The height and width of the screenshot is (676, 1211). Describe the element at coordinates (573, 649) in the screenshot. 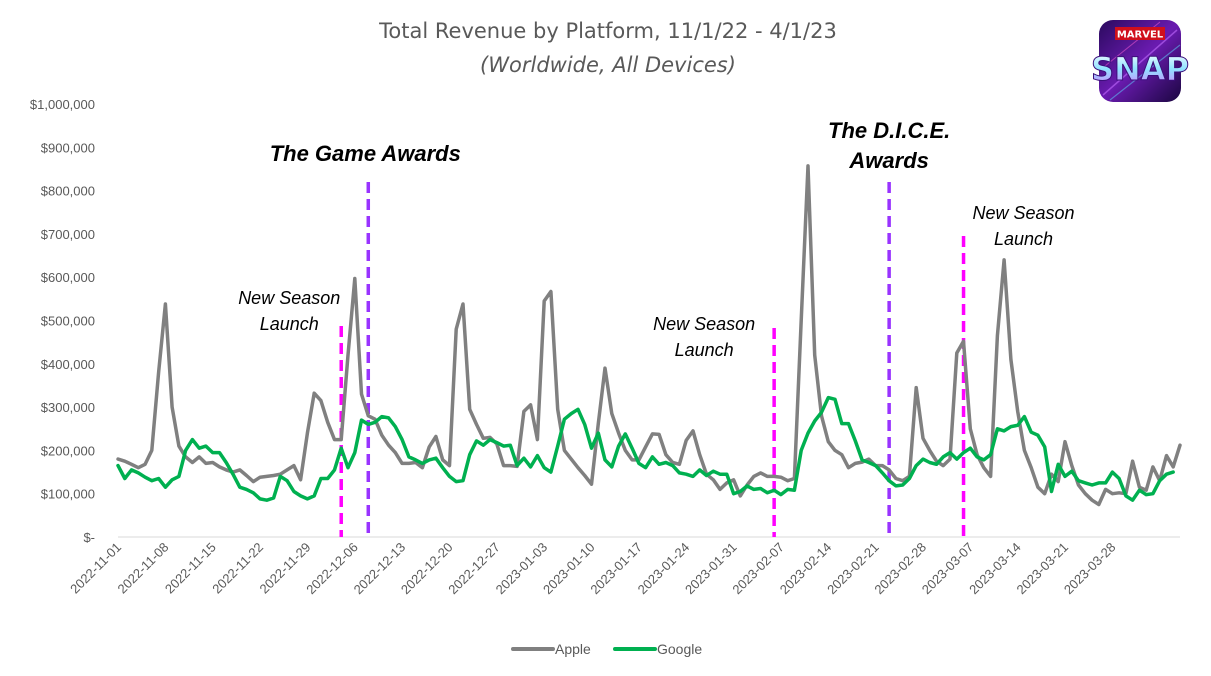

I see `legend-label-apple: Apple` at that location.